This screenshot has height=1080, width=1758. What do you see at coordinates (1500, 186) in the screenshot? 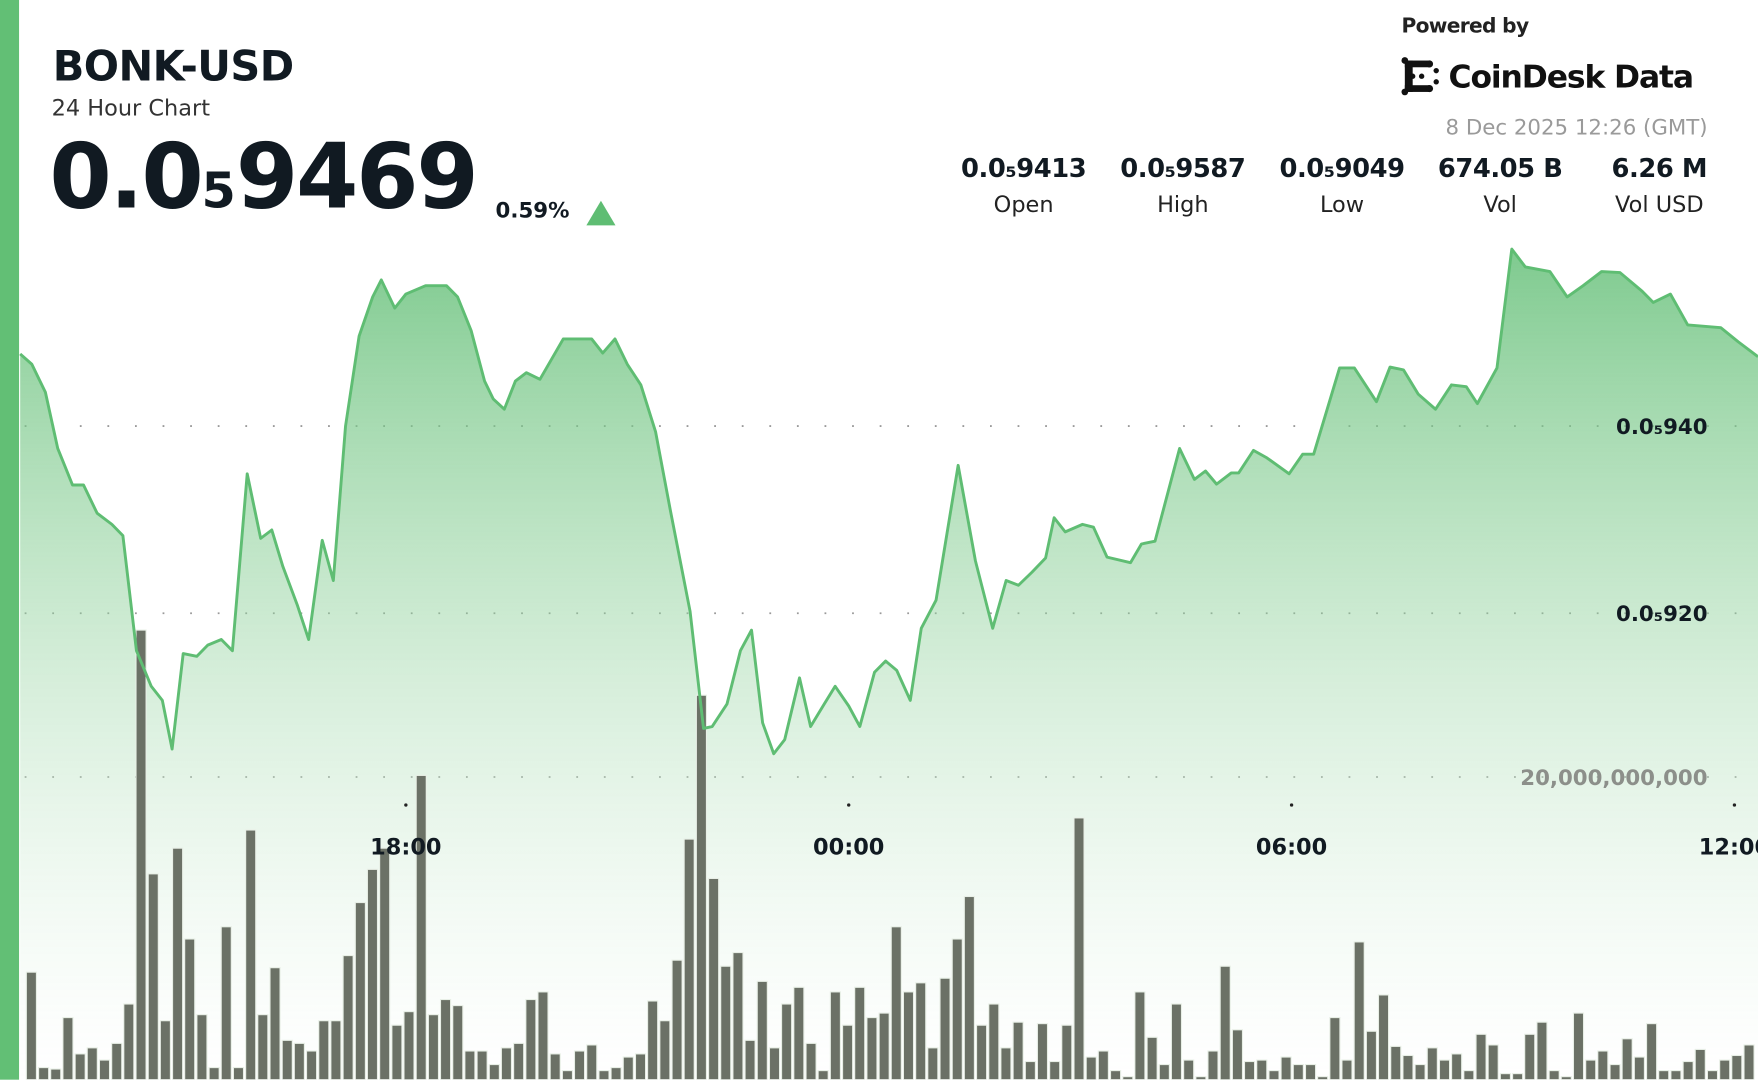
I see `stat-vol: 674.05 B Vol` at bounding box center [1500, 186].